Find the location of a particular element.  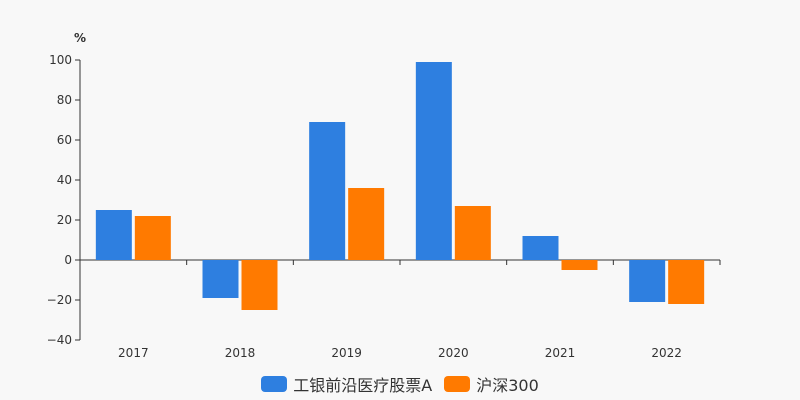

y-tick-label: 40 is located at coordinates (64, 180).